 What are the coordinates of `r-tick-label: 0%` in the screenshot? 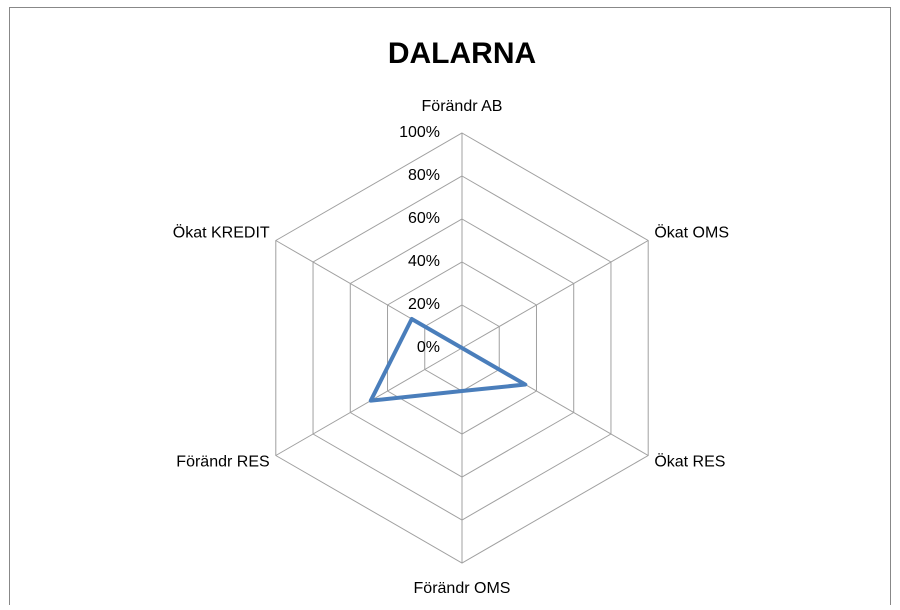 It's located at (428, 347).